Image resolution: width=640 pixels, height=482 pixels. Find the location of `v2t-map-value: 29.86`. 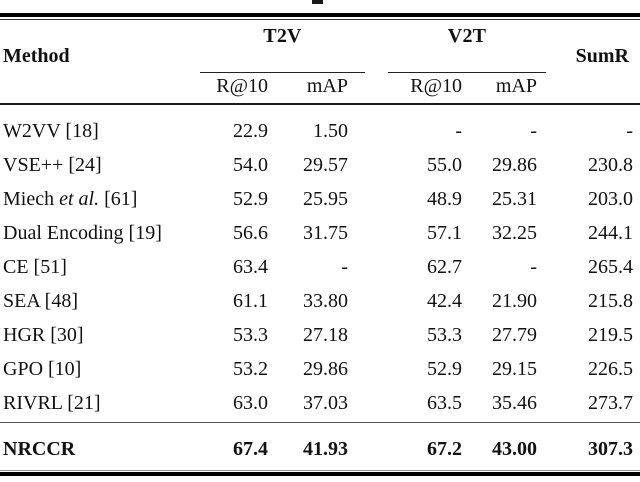

v2t-map-value: 29.86 is located at coordinates (514, 164).